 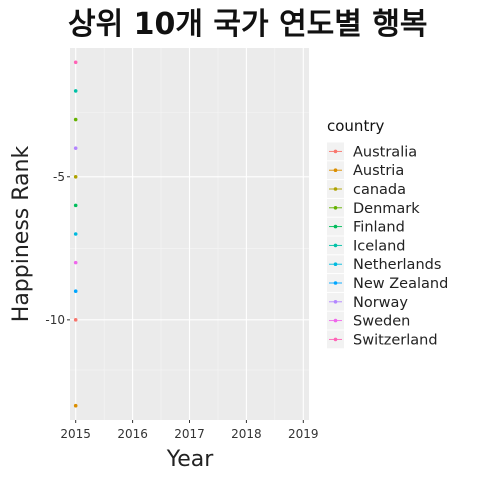 I want to click on legend-title: country, so click(x=355, y=126).